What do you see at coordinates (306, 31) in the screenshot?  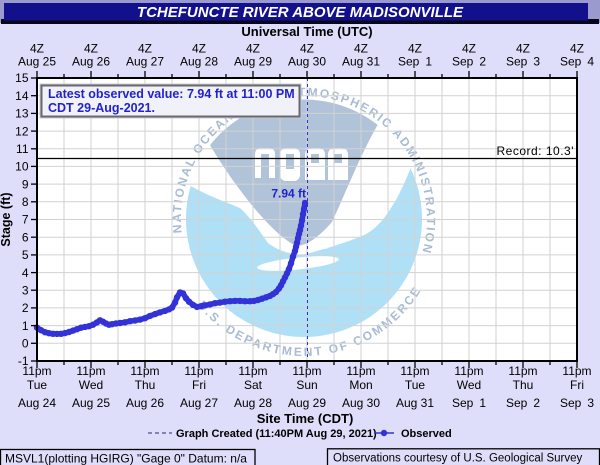 I see `svg-text: Universal Time (UTC)` at bounding box center [306, 31].